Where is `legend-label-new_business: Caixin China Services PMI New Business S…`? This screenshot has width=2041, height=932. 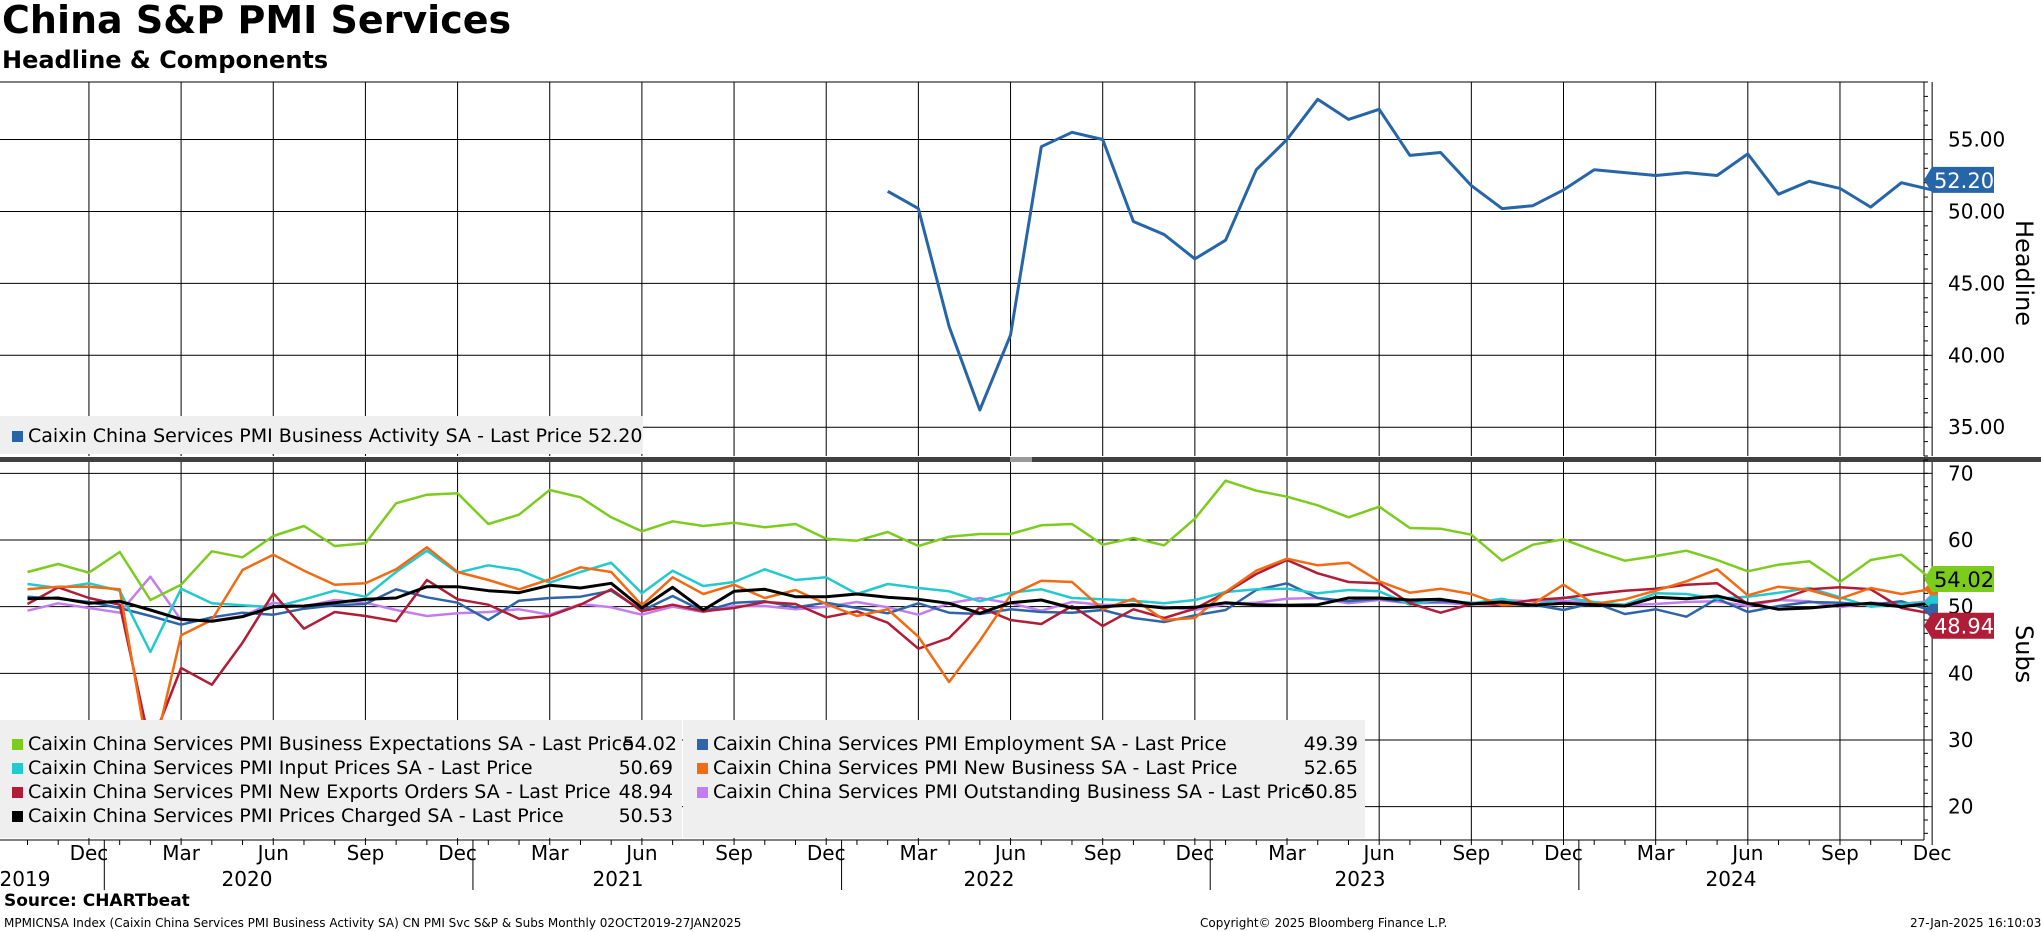 legend-label-new_business: Caixin China Services PMI New Business S… is located at coordinates (975, 768).